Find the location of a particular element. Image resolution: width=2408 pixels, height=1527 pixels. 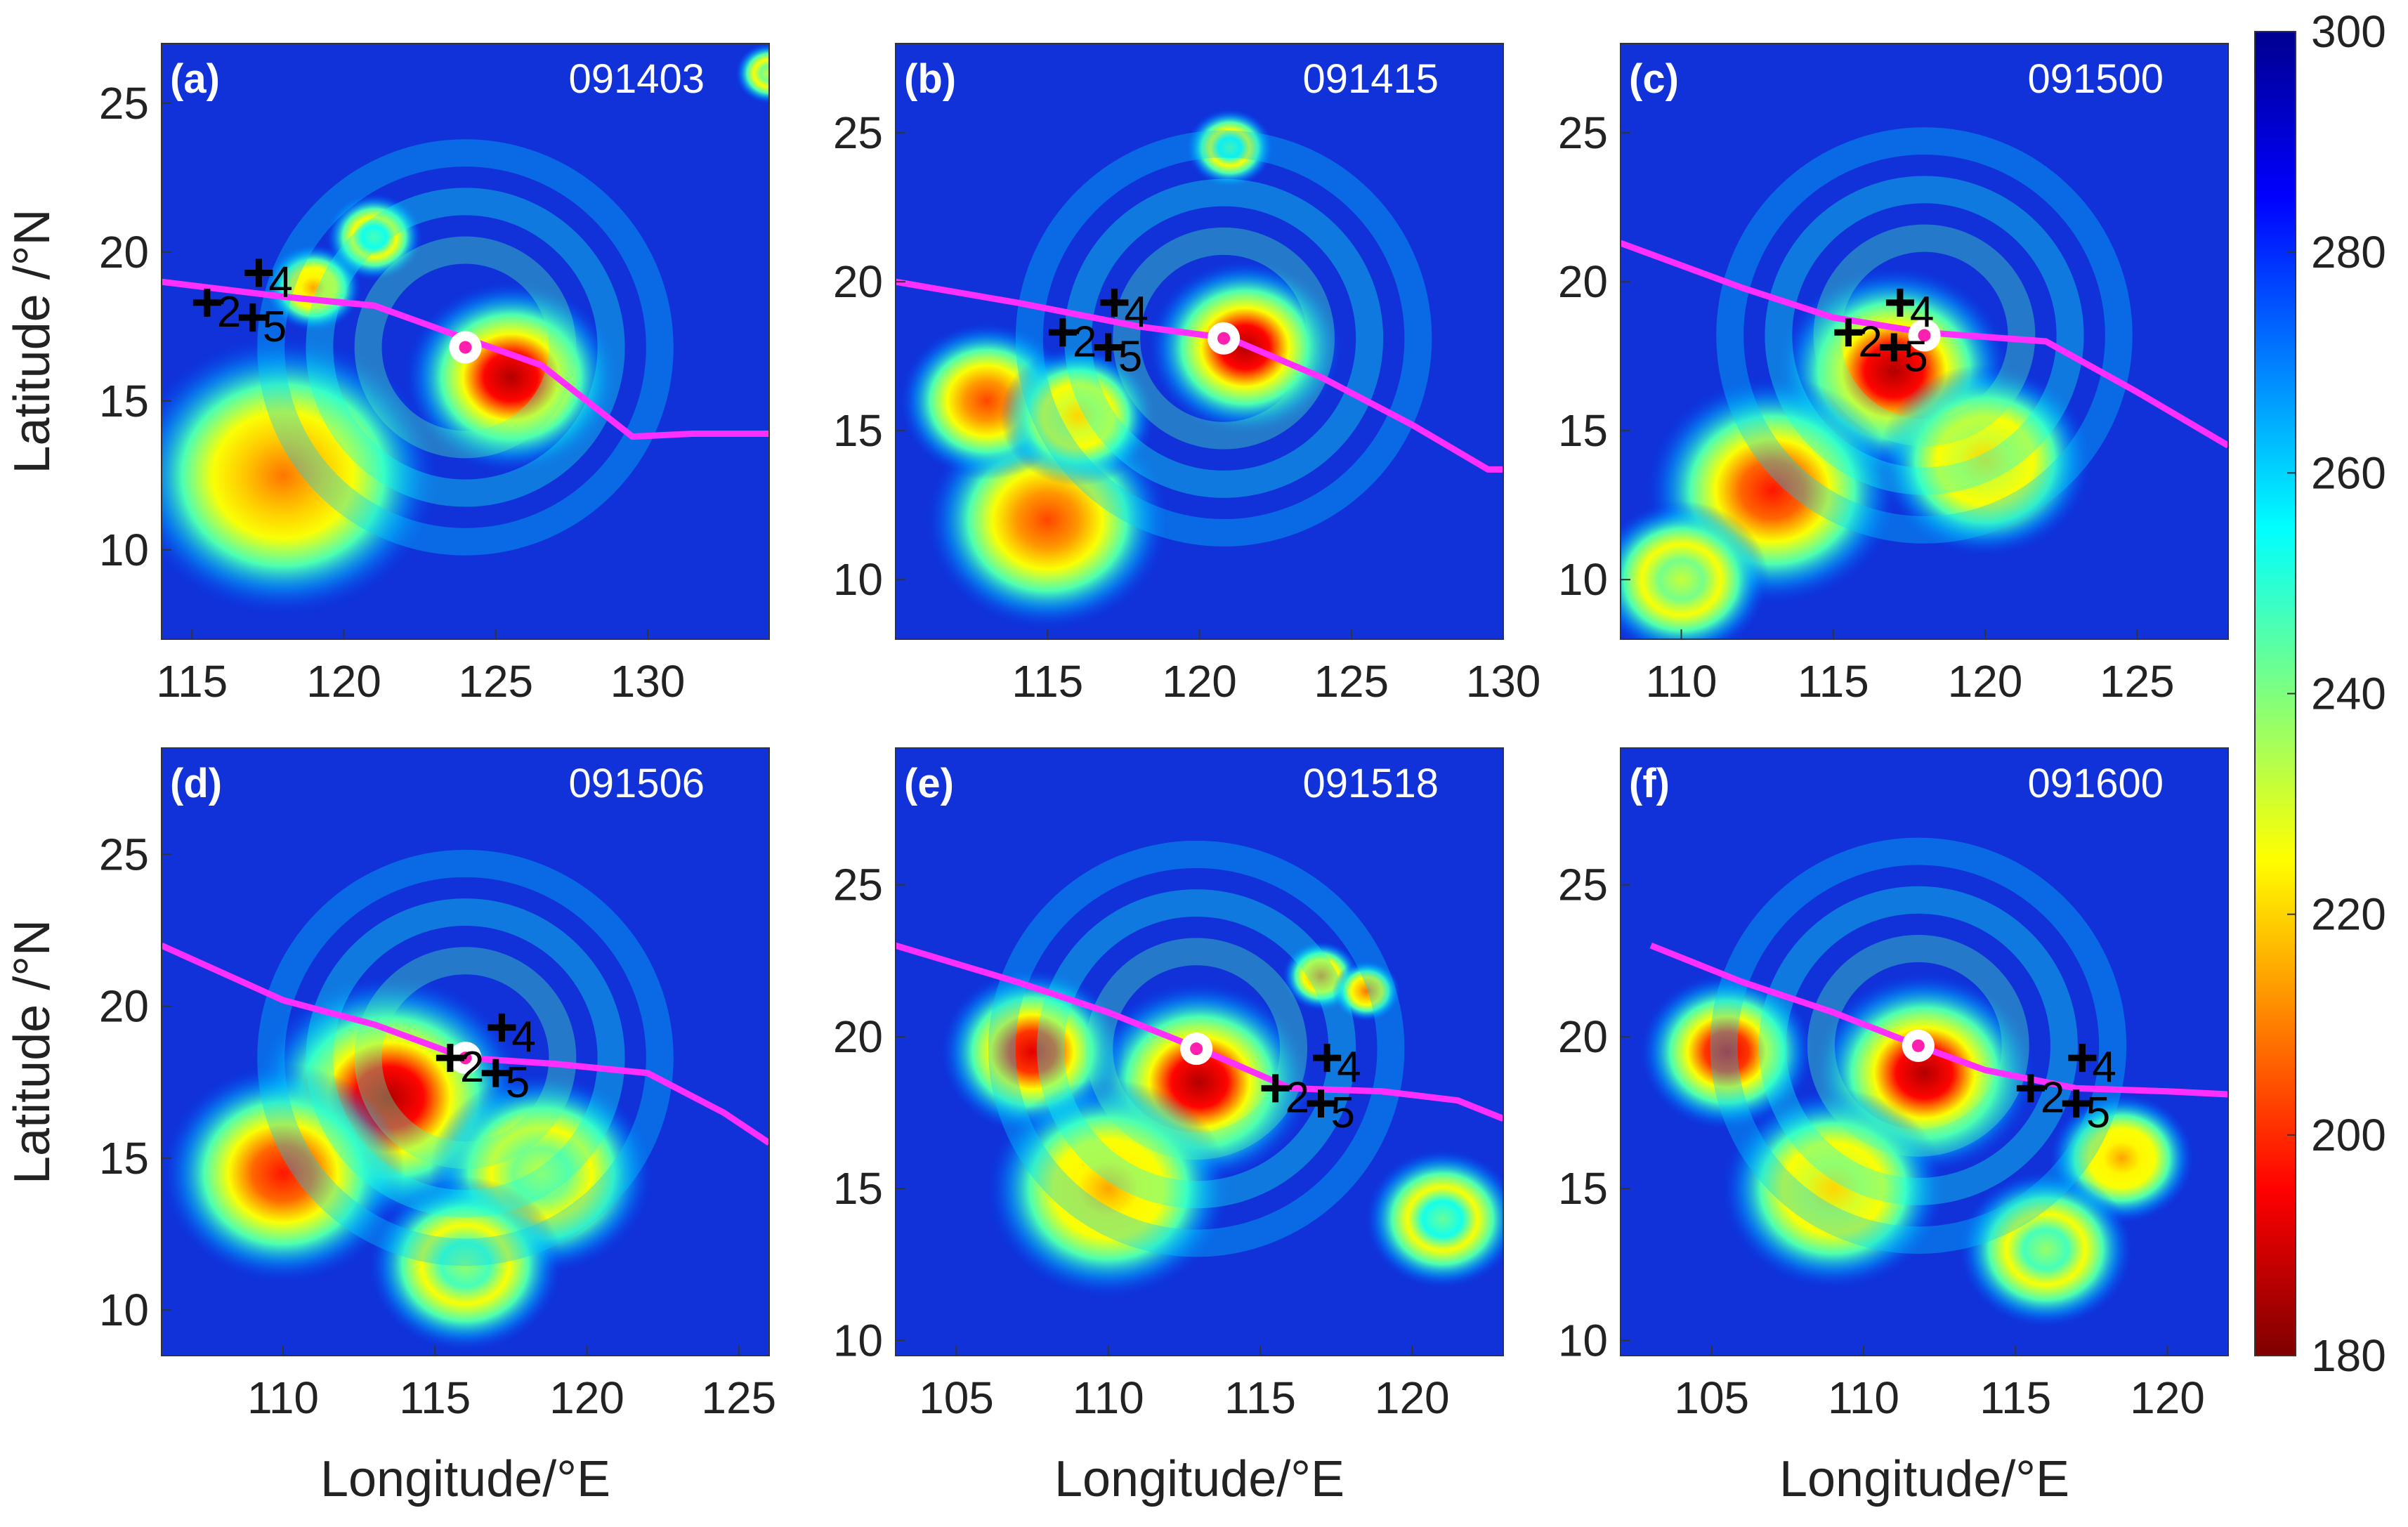

colorbar-tick-label: 280 is located at coordinates (2348, 252).